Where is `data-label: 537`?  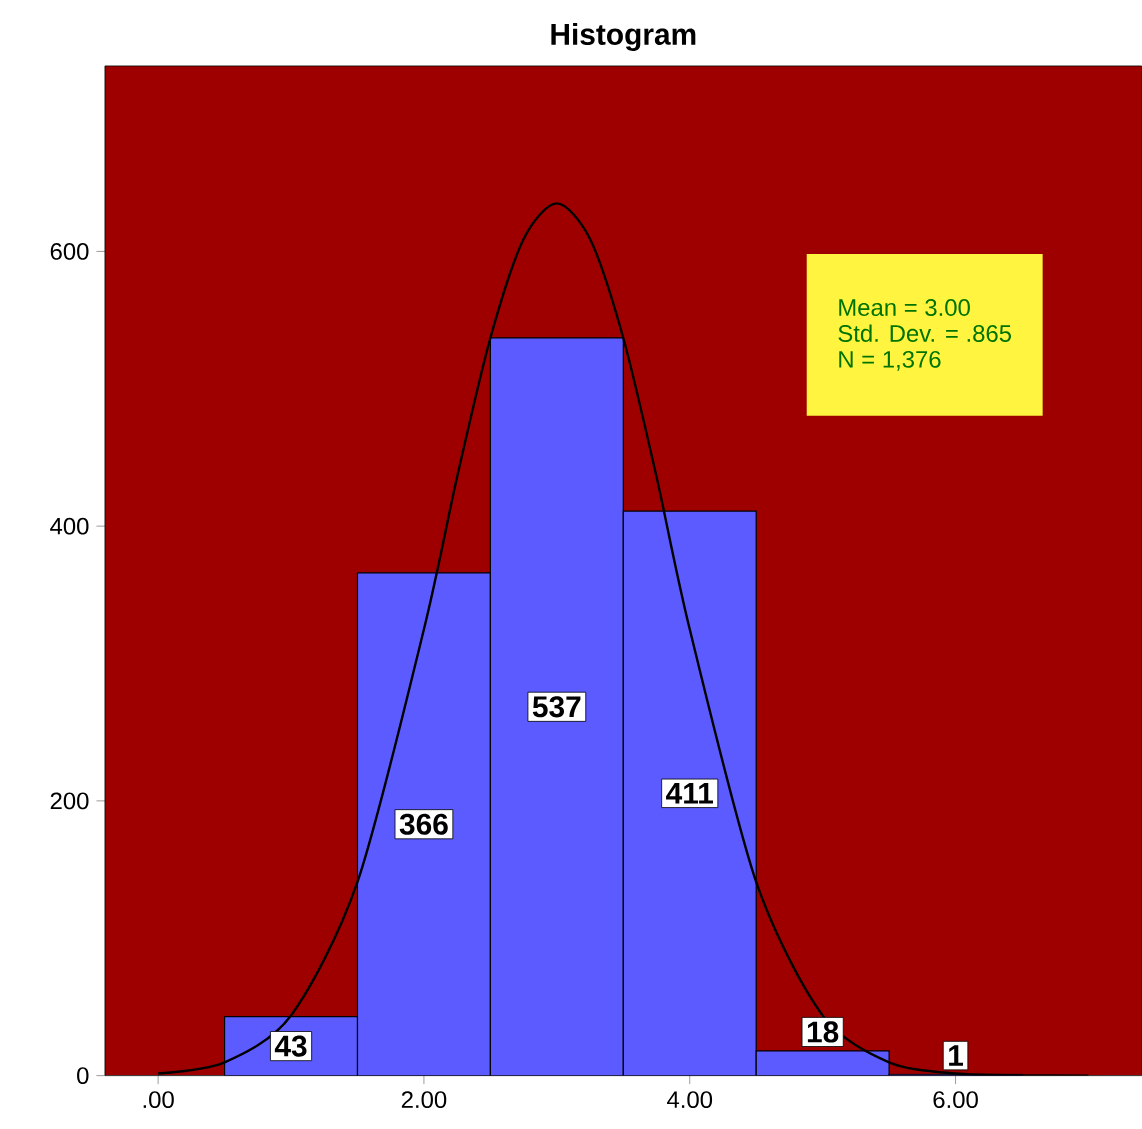 data-label: 537 is located at coordinates (556, 707).